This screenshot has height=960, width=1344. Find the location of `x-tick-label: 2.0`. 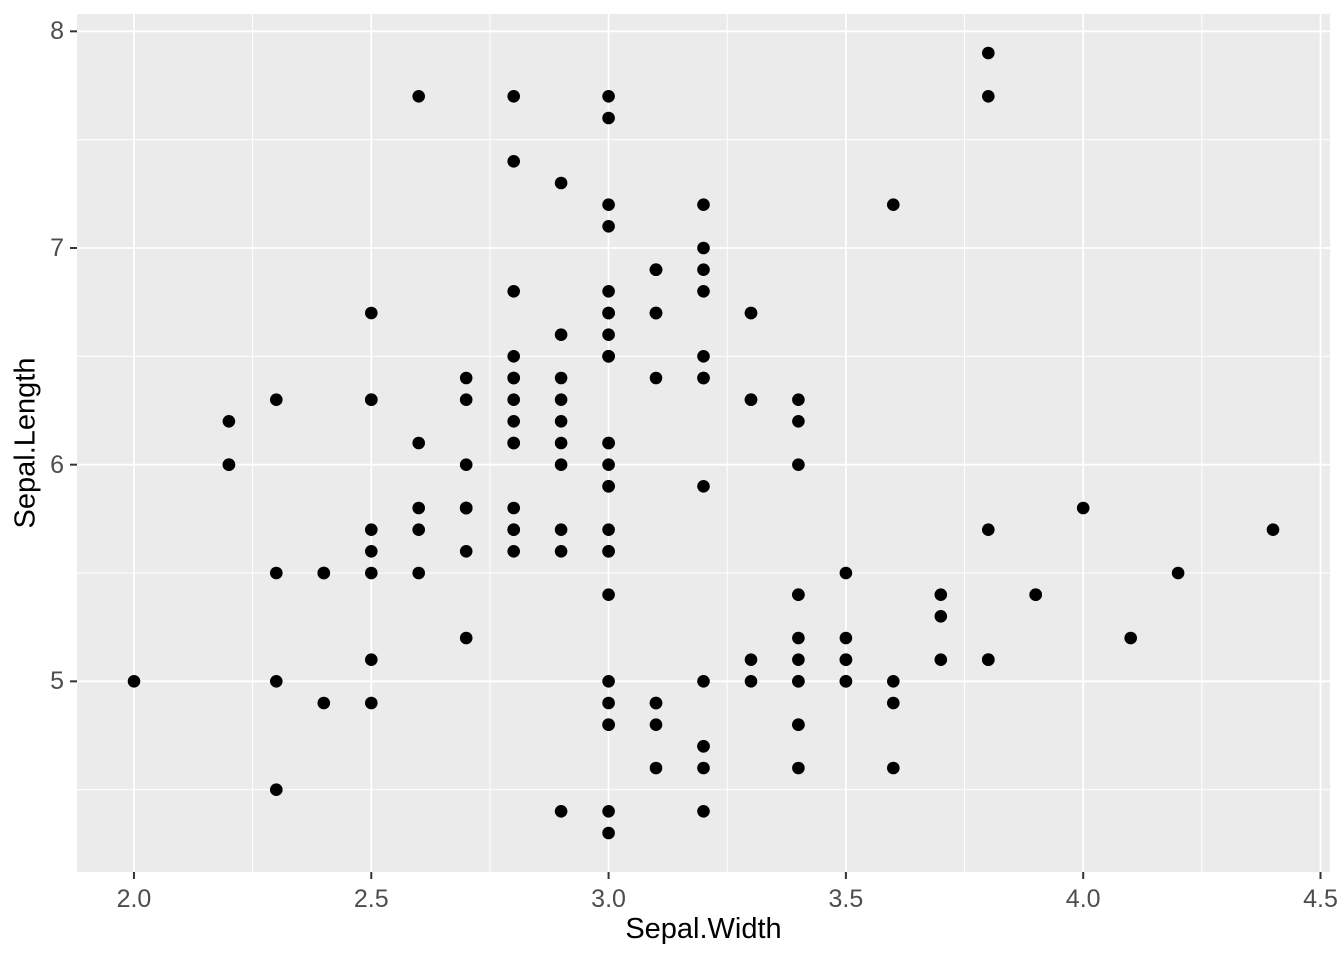

x-tick-label: 2.0 is located at coordinates (134, 899).